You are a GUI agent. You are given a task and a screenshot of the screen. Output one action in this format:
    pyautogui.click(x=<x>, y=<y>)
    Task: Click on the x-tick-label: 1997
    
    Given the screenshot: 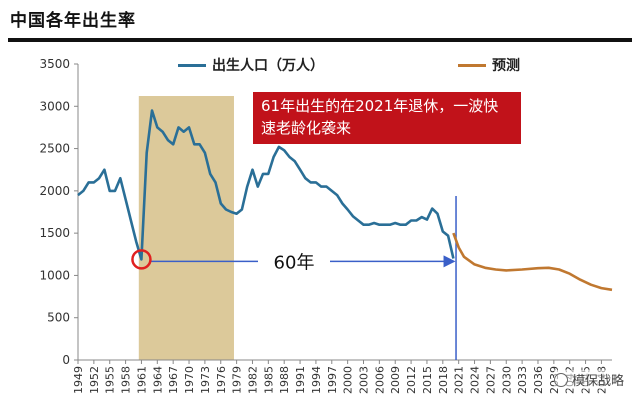 What is the action you would take?
    pyautogui.click(x=332, y=380)
    